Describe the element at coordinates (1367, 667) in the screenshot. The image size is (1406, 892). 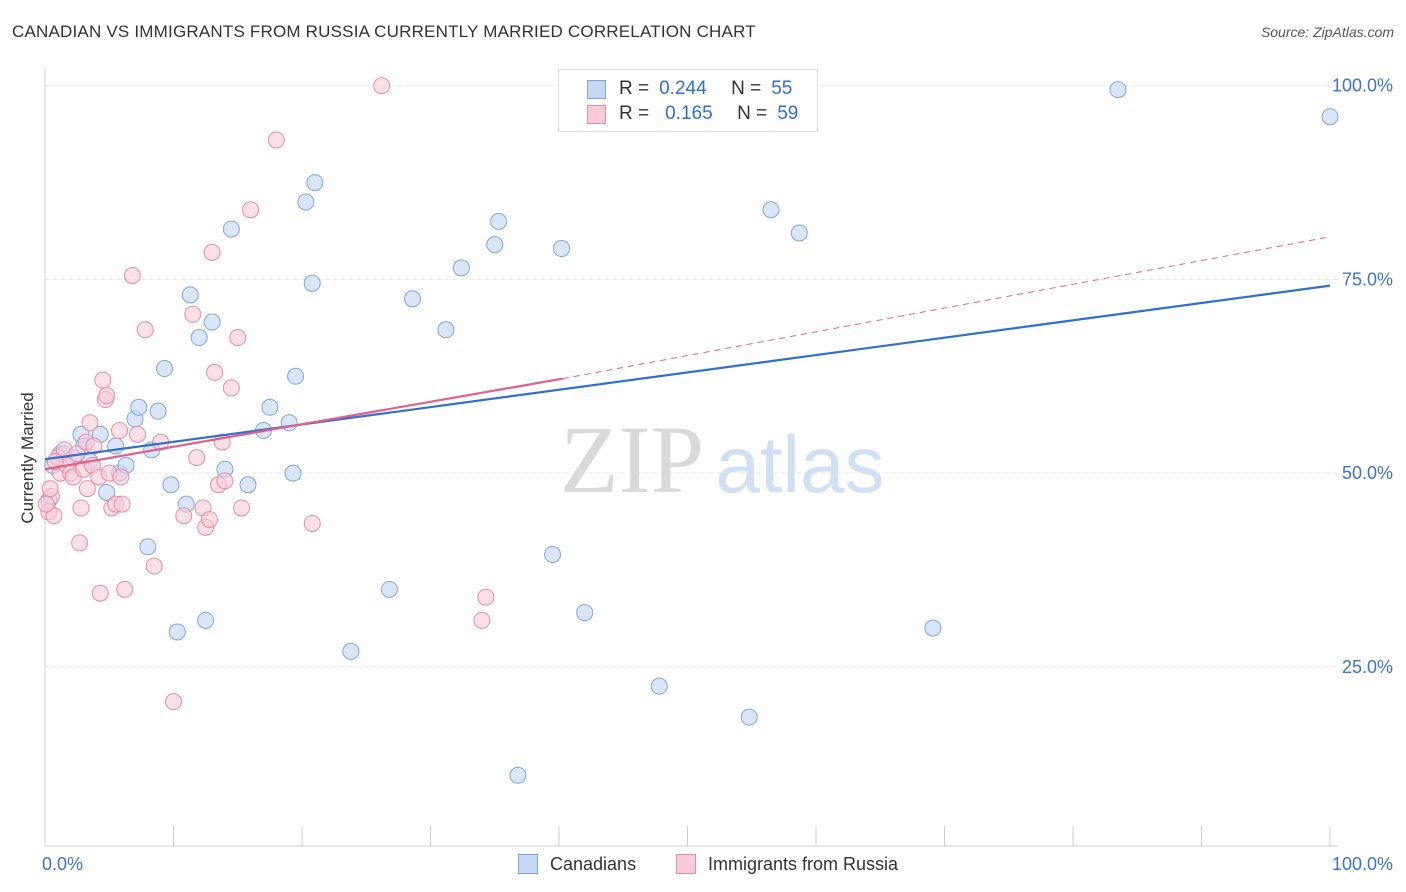
I see `y-tick-label: 25.0%` at that location.